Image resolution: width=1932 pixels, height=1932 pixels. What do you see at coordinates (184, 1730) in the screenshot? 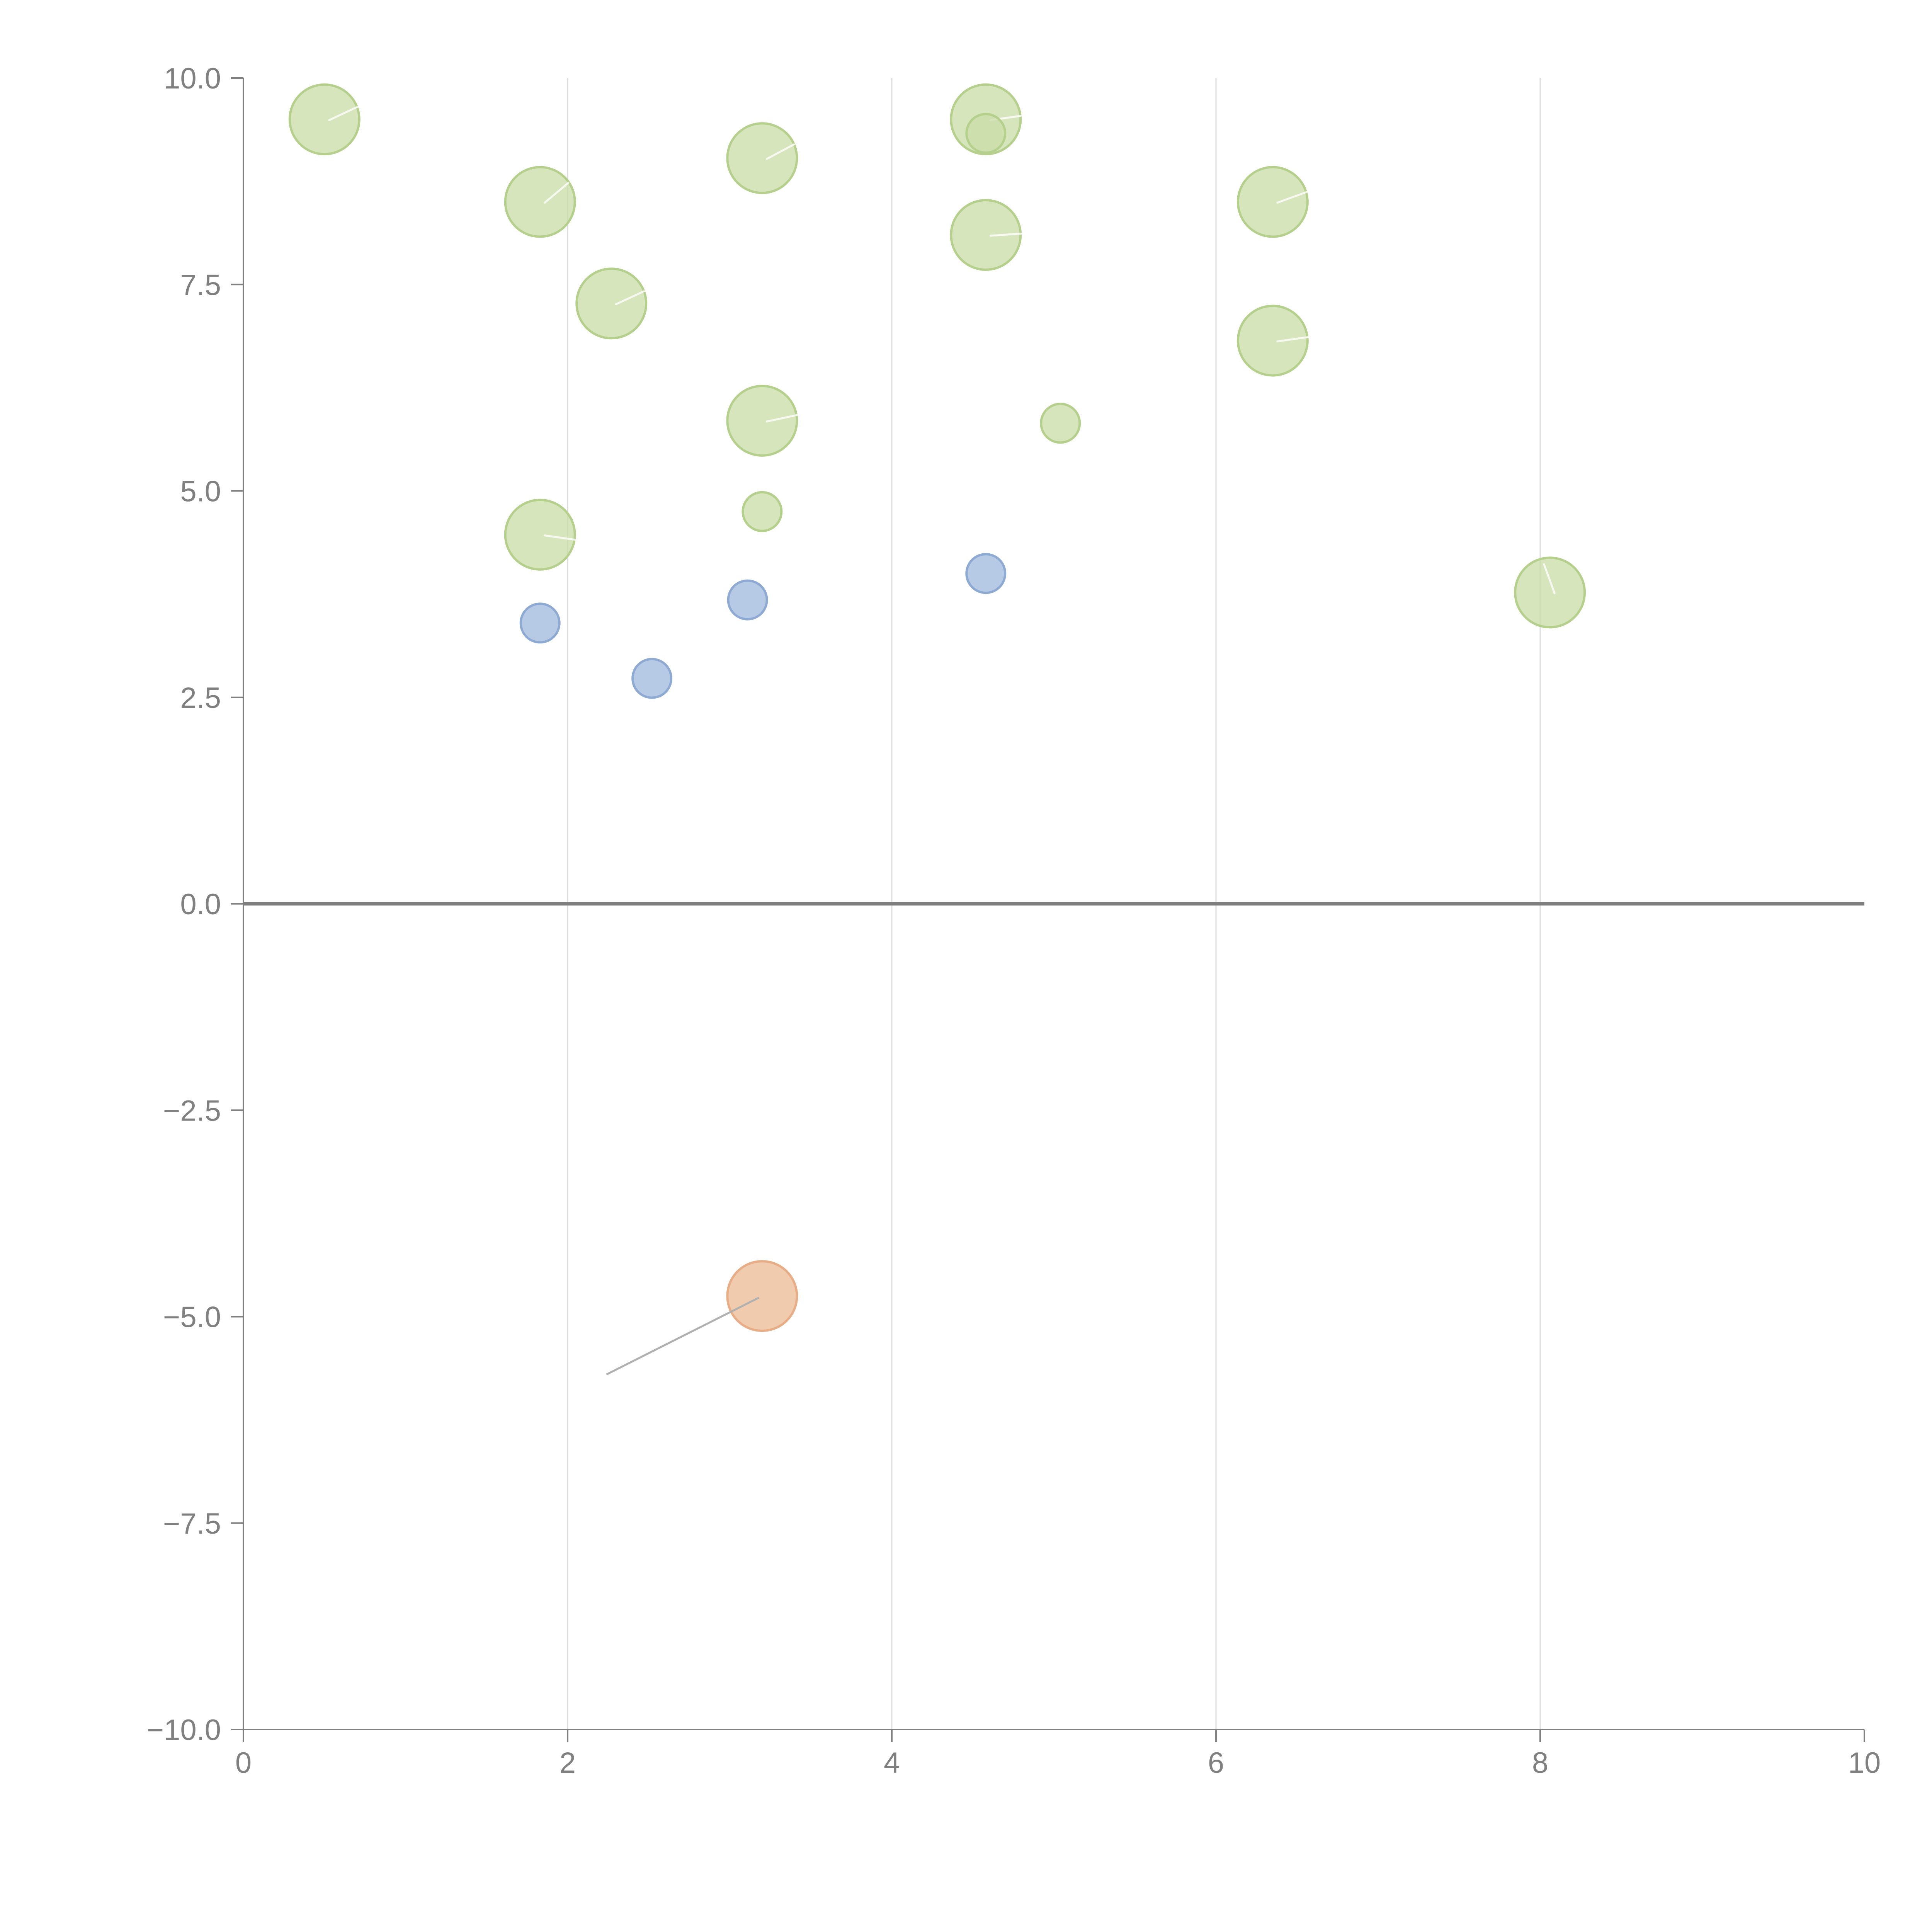
I see `y-tick-label-8: −10.0` at bounding box center [184, 1730].